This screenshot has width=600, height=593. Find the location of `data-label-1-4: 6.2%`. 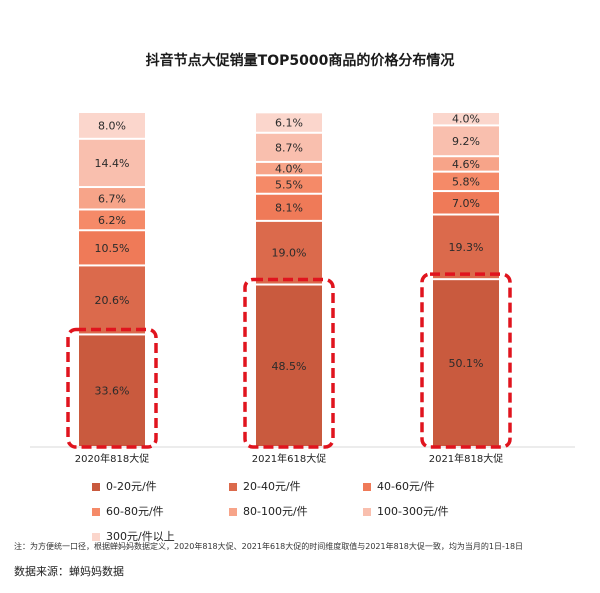

data-label-1-4: 6.2% is located at coordinates (112, 220).